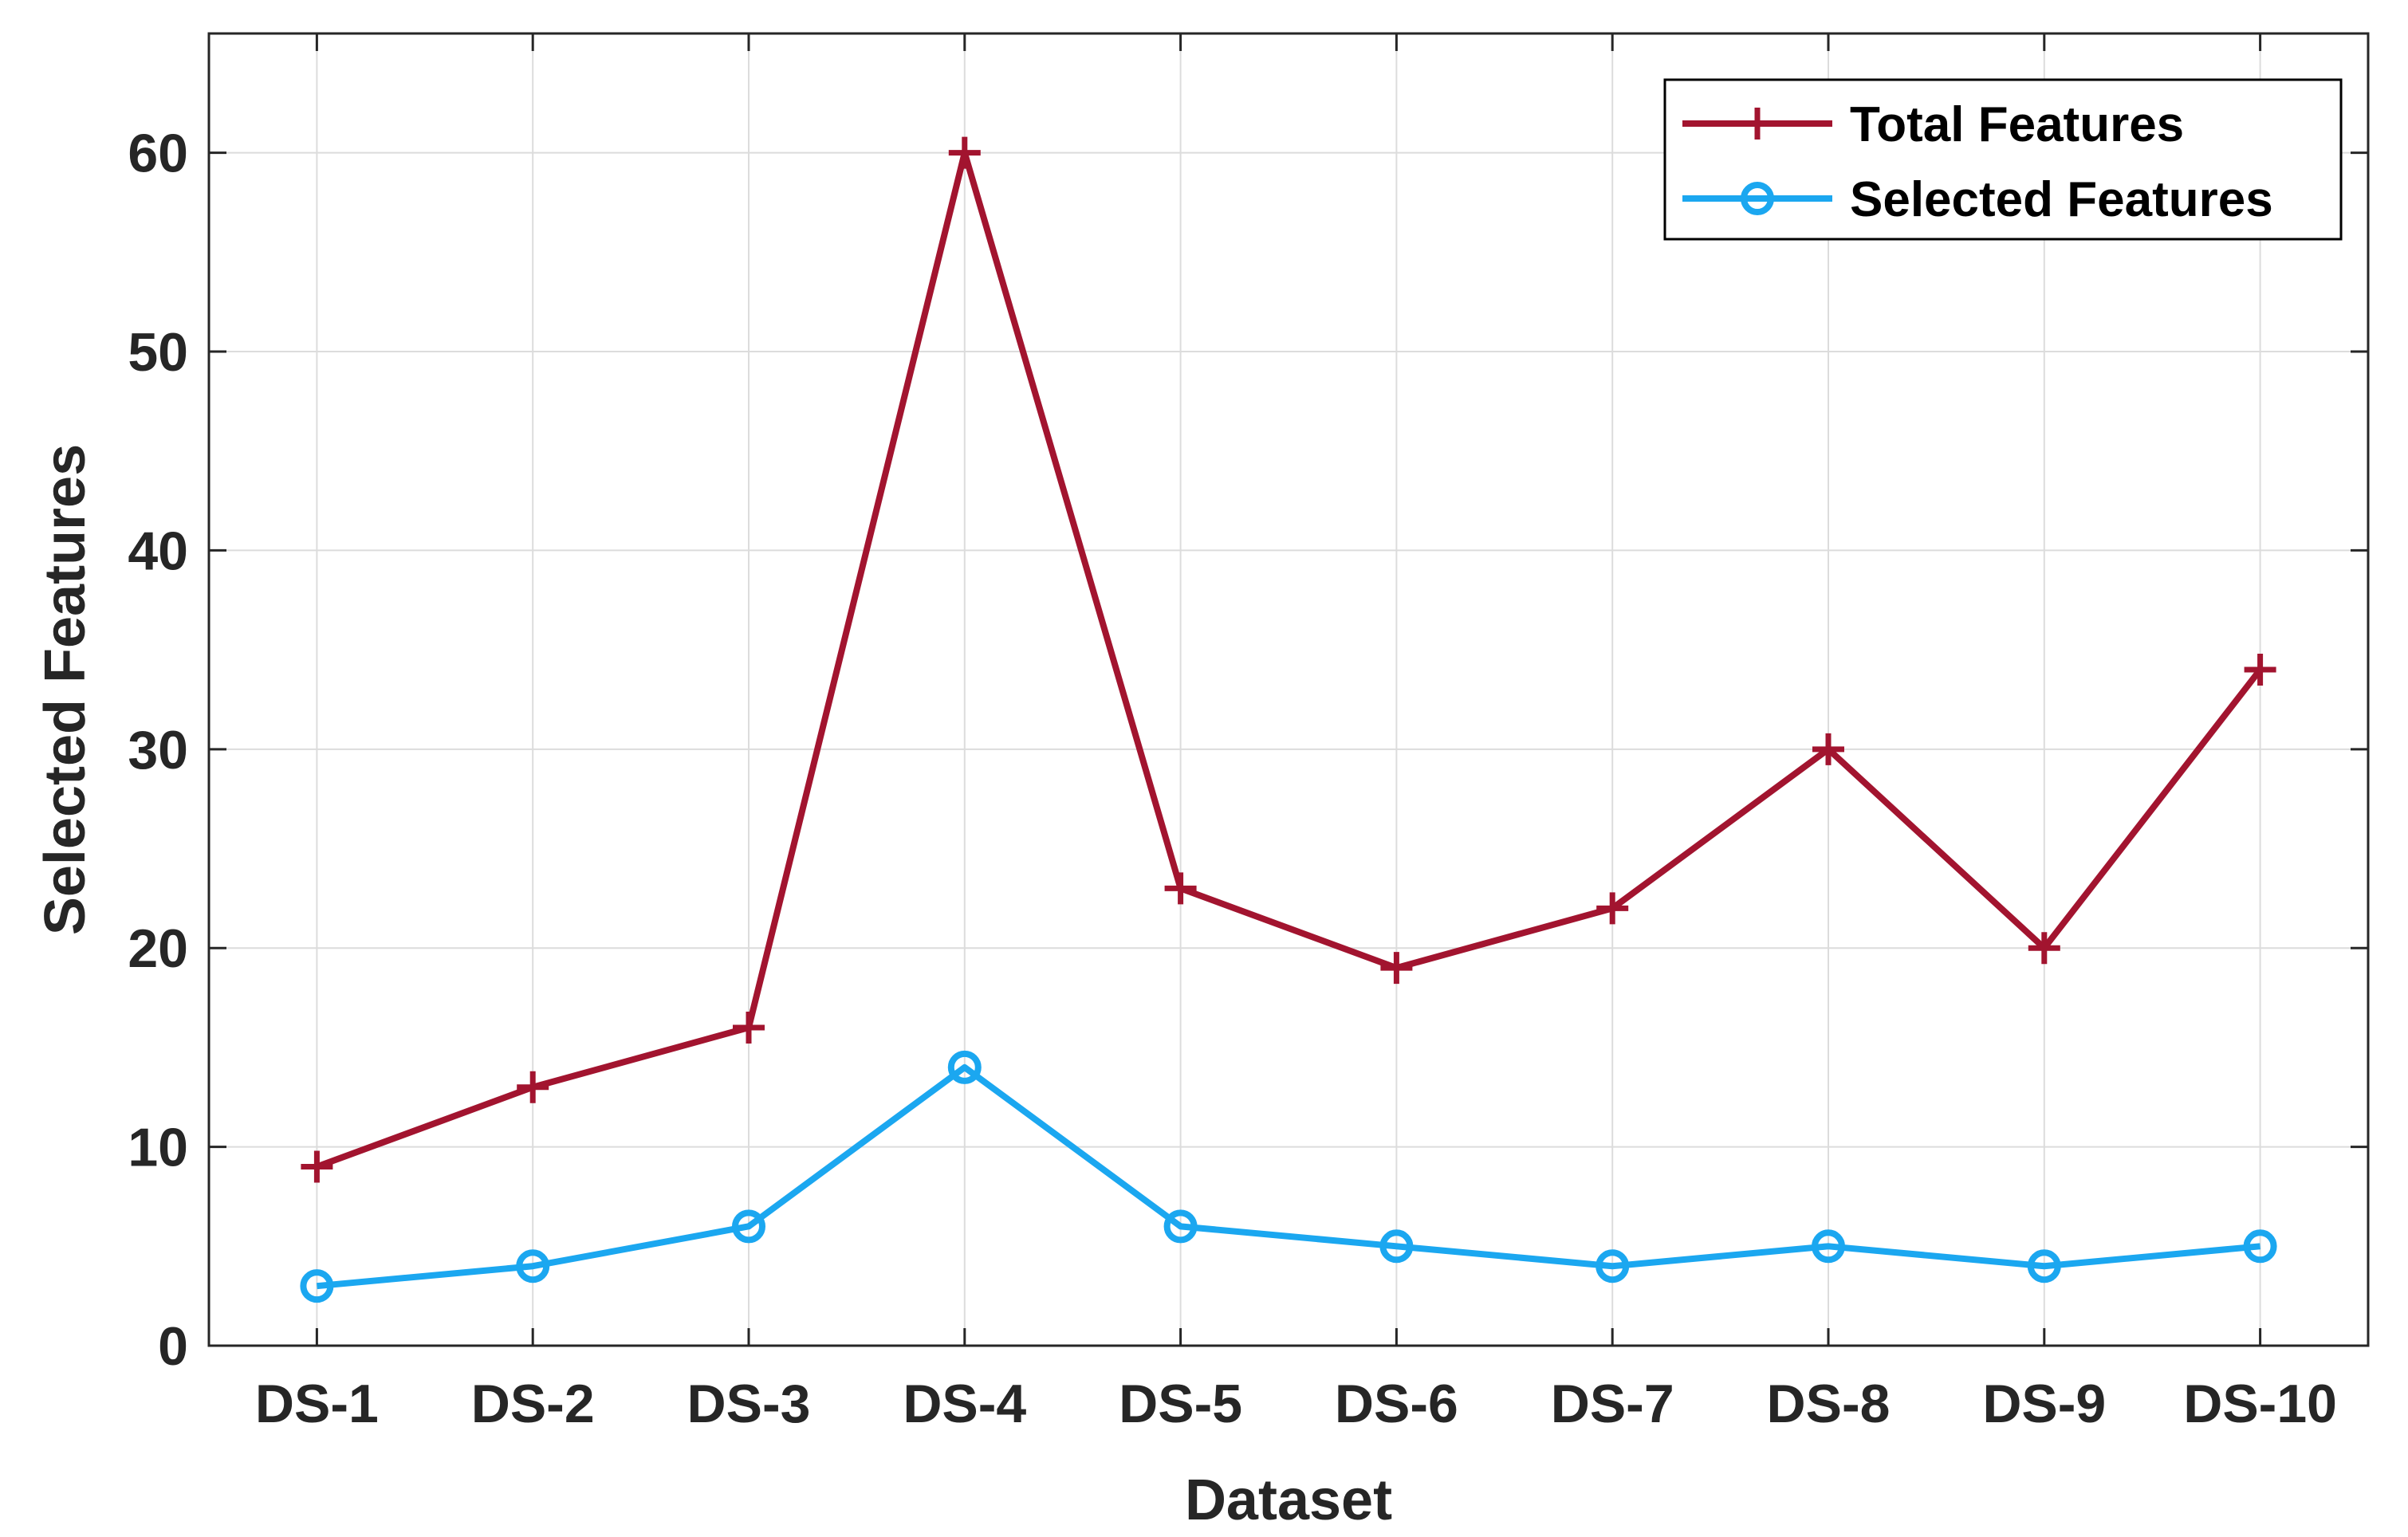  I want to click on x-tick-label: DS-8, so click(1829, 1404).